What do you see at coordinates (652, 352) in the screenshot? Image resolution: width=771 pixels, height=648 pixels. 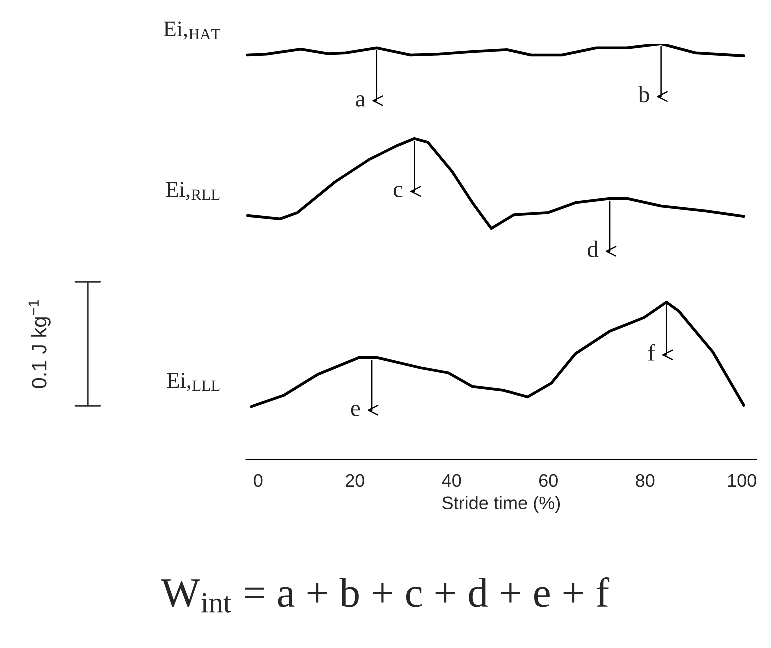 I see `annotation: f` at bounding box center [652, 352].